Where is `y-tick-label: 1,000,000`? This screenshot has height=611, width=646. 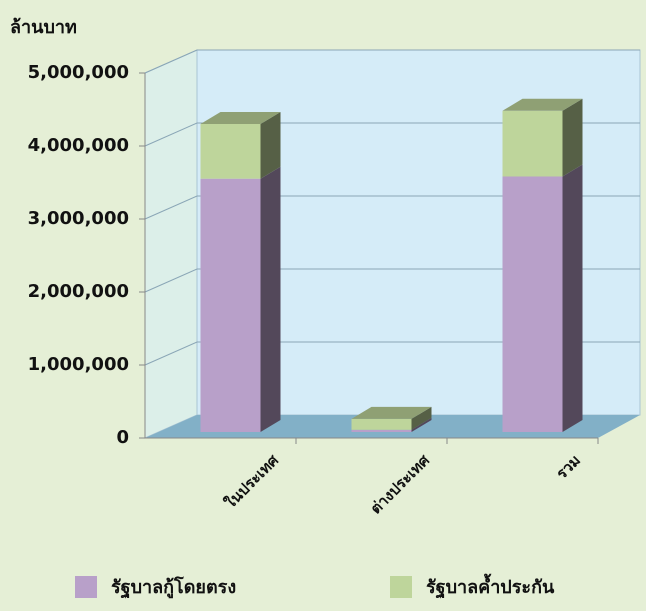 y-tick-label: 1,000,000 is located at coordinates (78, 364).